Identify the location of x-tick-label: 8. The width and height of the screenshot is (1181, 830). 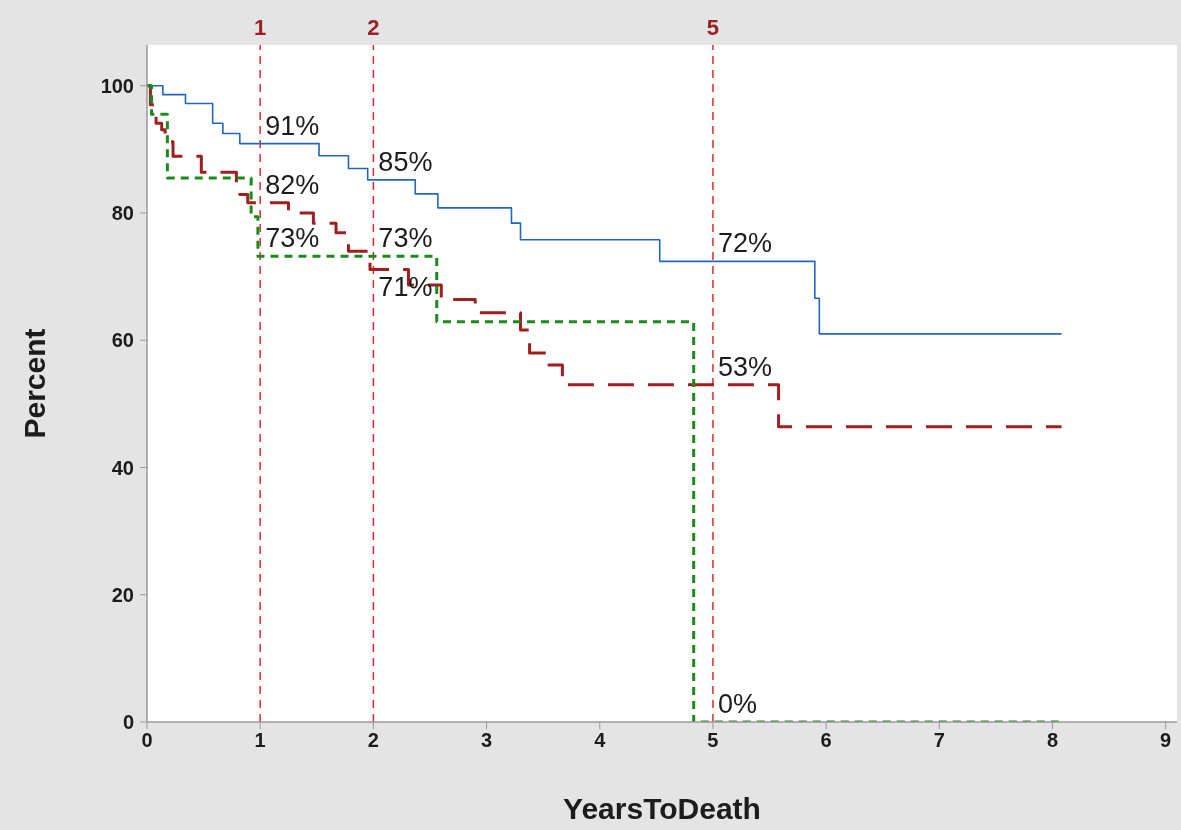
(1052, 740).